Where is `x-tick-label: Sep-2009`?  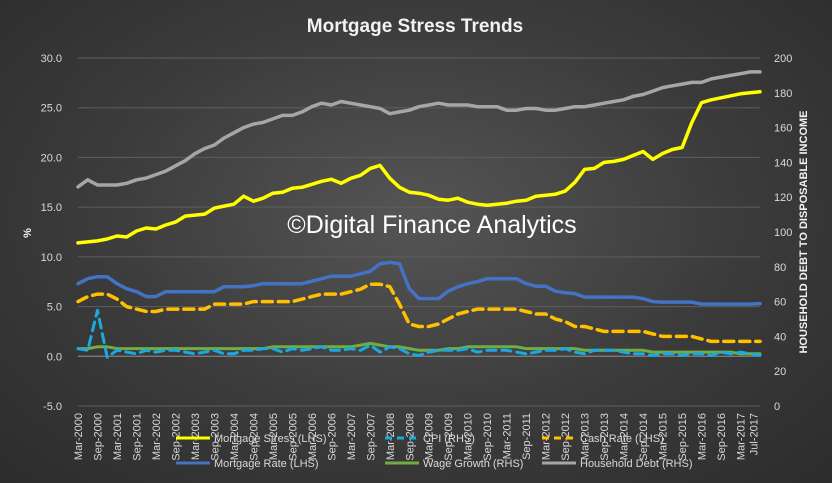
x-tick-label: Sep-2009 is located at coordinates (449, 437).